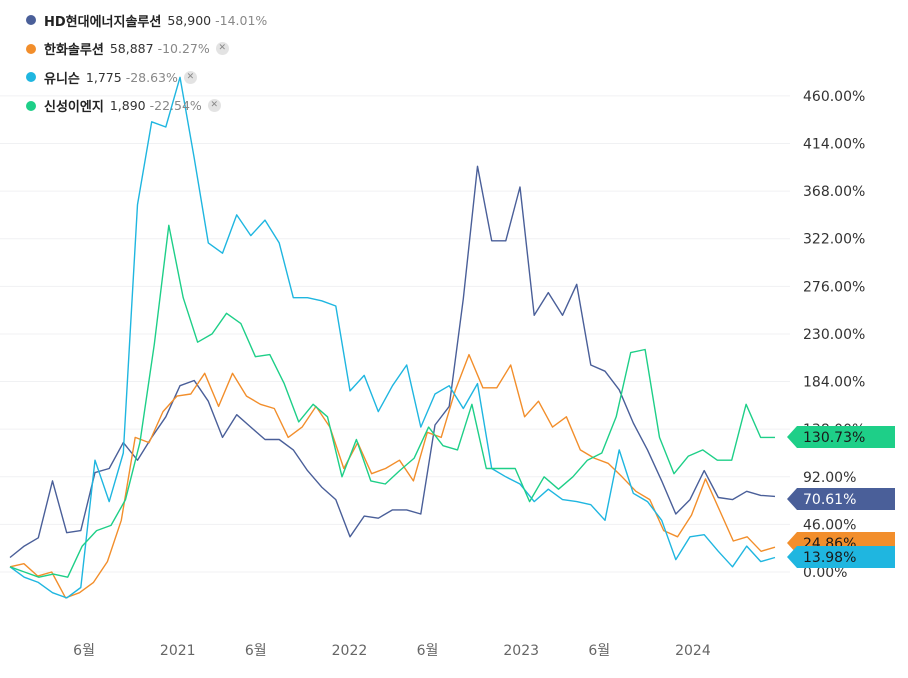 The width and height of the screenshot is (908, 678). What do you see at coordinates (834, 192) in the screenshot?
I see `y-tick-label: 368.00%` at bounding box center [834, 192].